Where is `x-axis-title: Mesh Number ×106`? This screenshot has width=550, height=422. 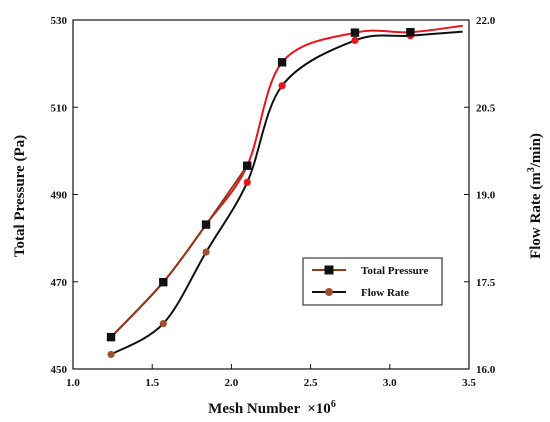
x-axis-title: Mesh Number ×106 is located at coordinates (272, 408).